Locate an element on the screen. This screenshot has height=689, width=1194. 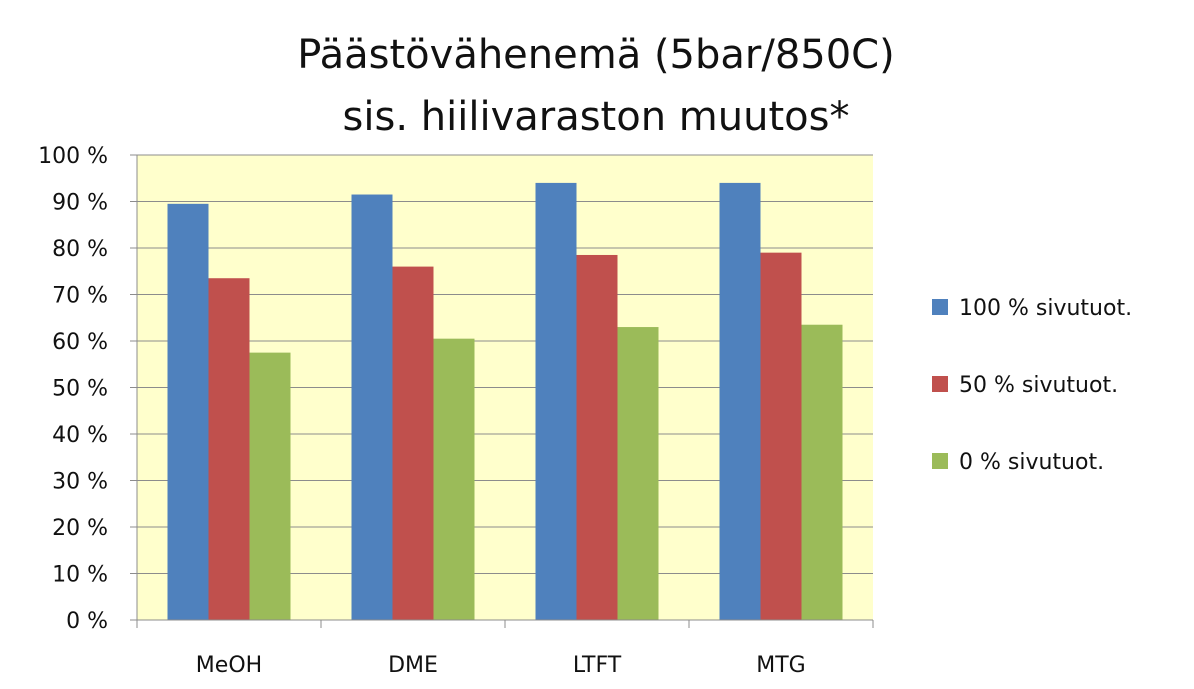
x-tick-label: LTFT is located at coordinates (597, 665).